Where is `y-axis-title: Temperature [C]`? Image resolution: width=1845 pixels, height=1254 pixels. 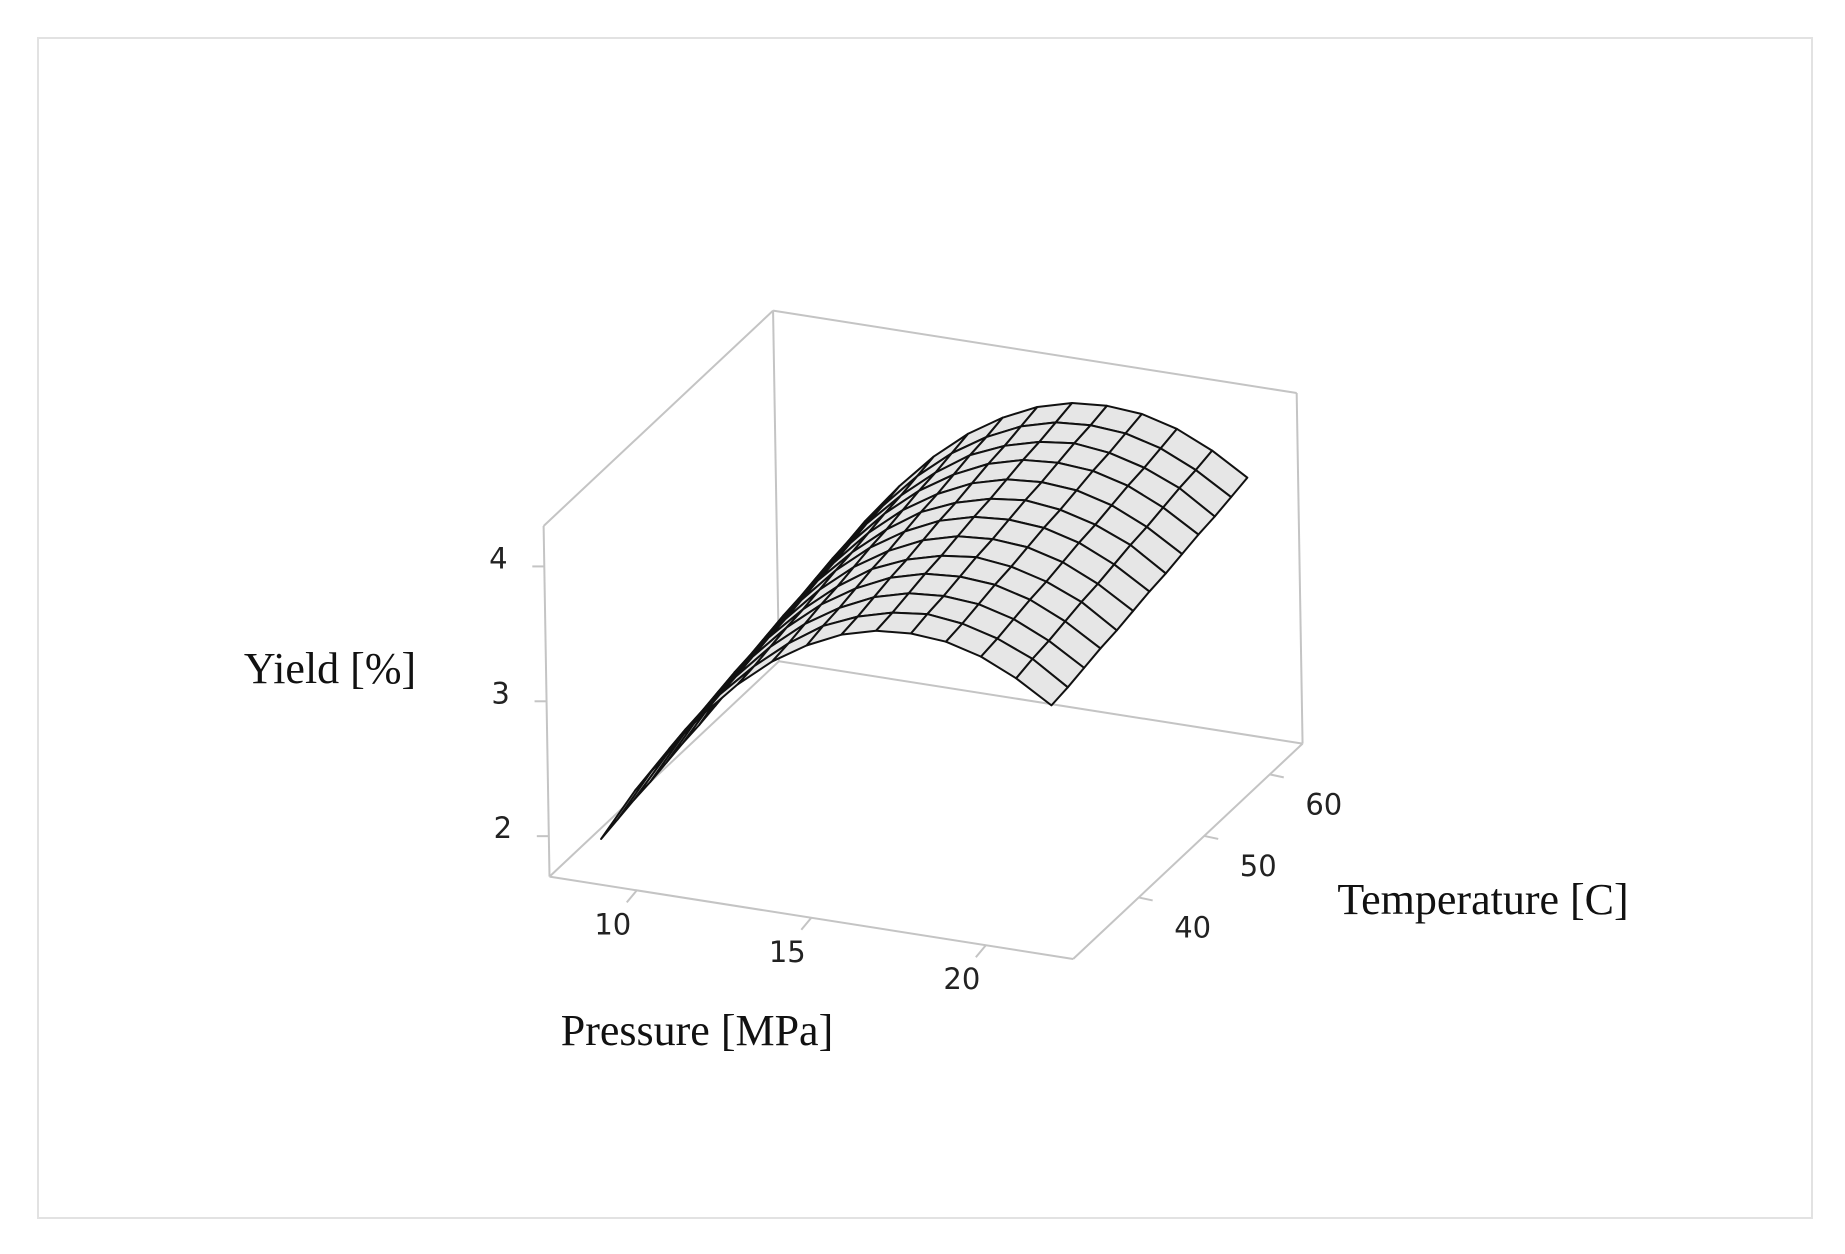
y-axis-title: Temperature [C] is located at coordinates (1482, 899).